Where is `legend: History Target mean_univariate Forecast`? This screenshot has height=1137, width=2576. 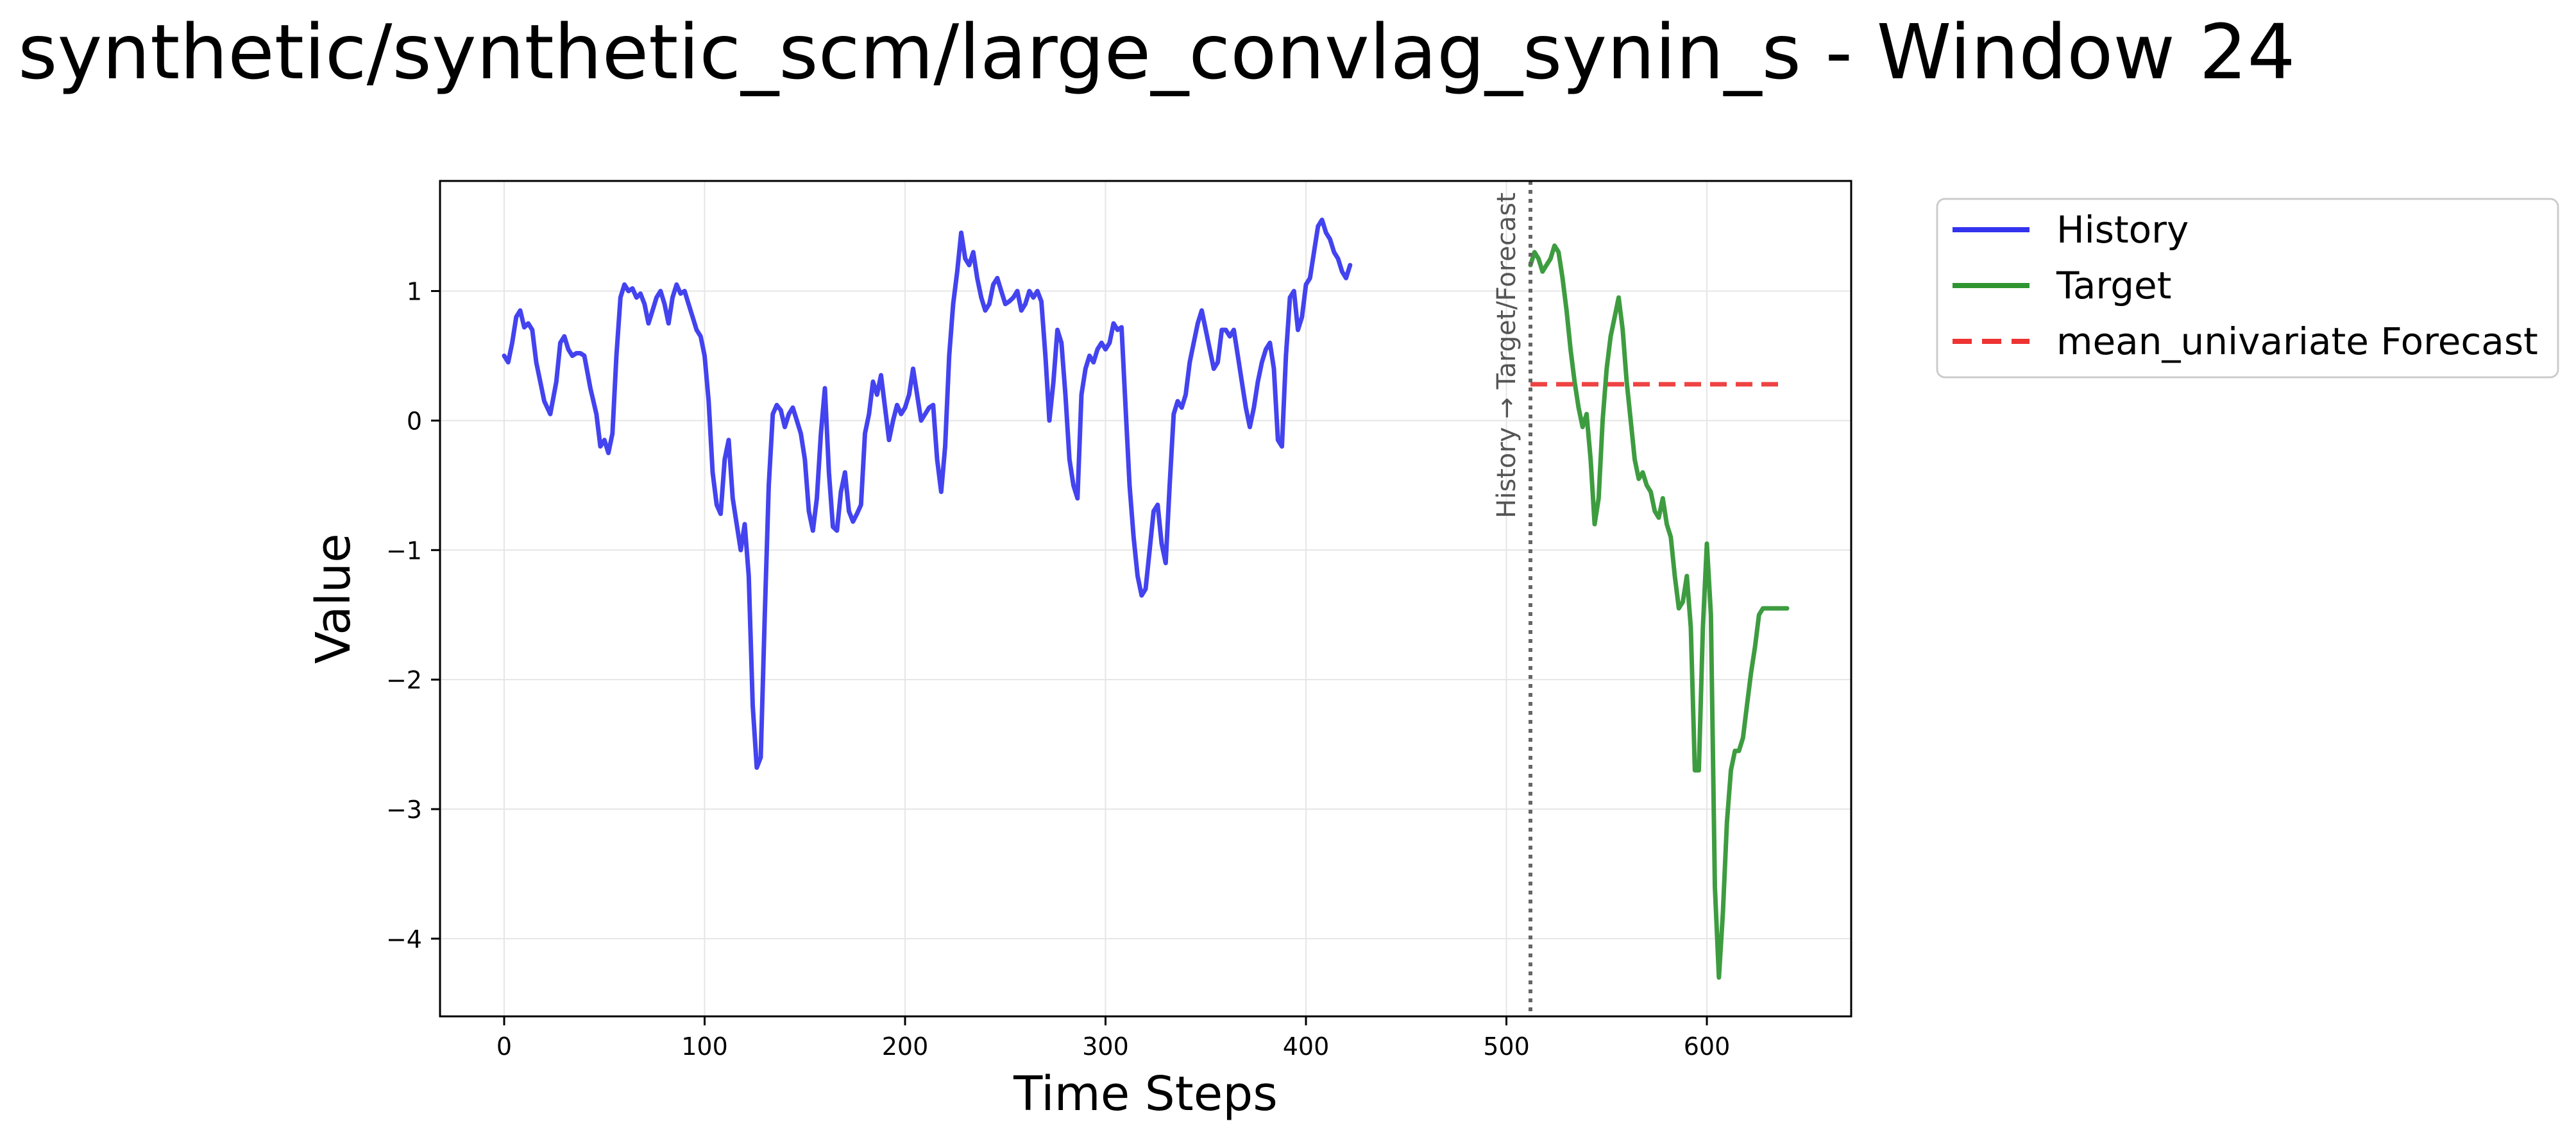 legend: History Target mean_univariate Forecast is located at coordinates (2247, 288).